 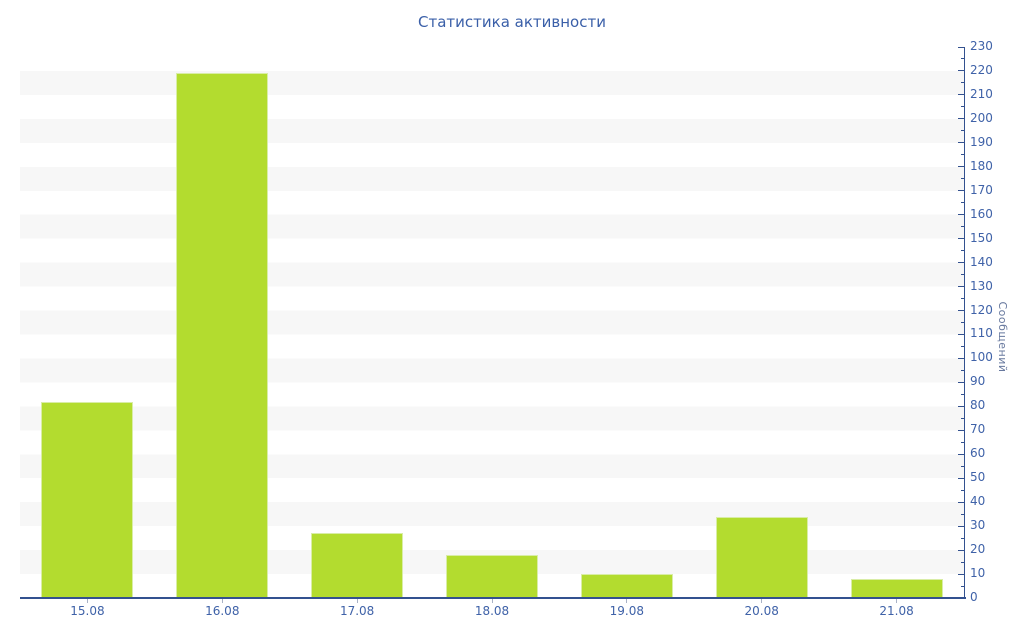 I want to click on y-tick-label: 110, so click(x=981, y=333).